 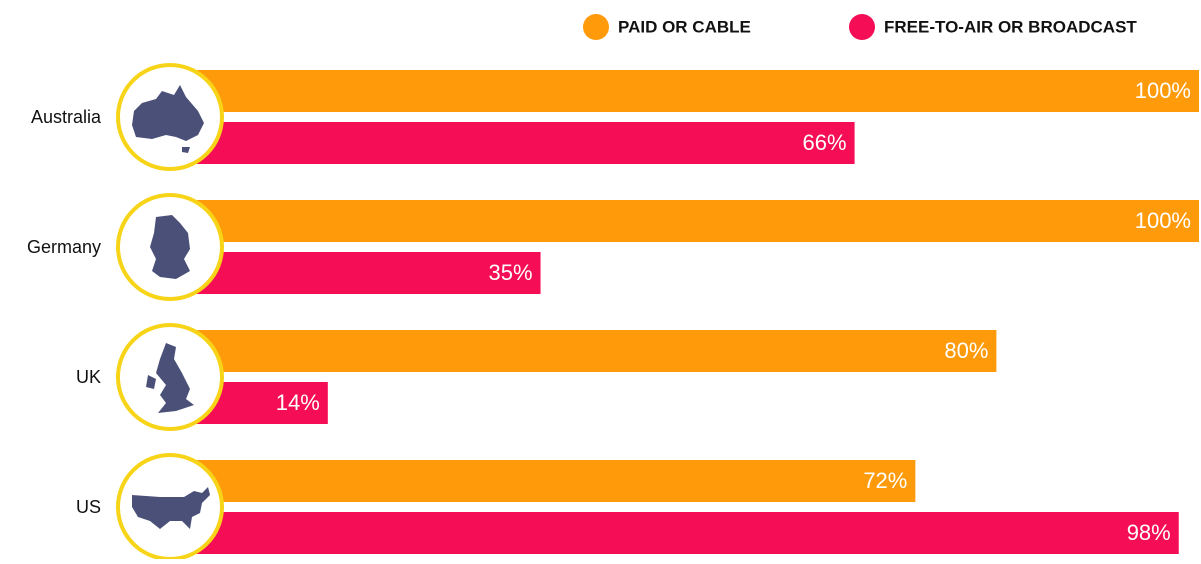 I want to click on category-label: UK, so click(x=88, y=377).